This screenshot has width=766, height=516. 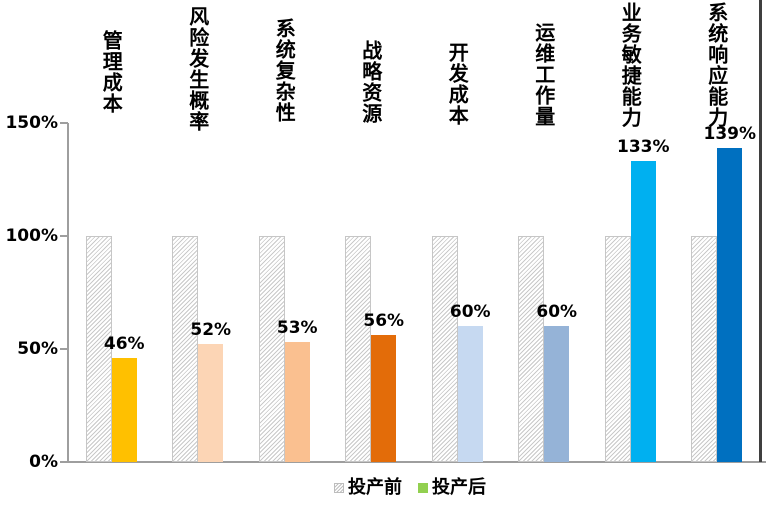 What do you see at coordinates (31, 123) in the screenshot?
I see `y-tick-label: 150%` at bounding box center [31, 123].